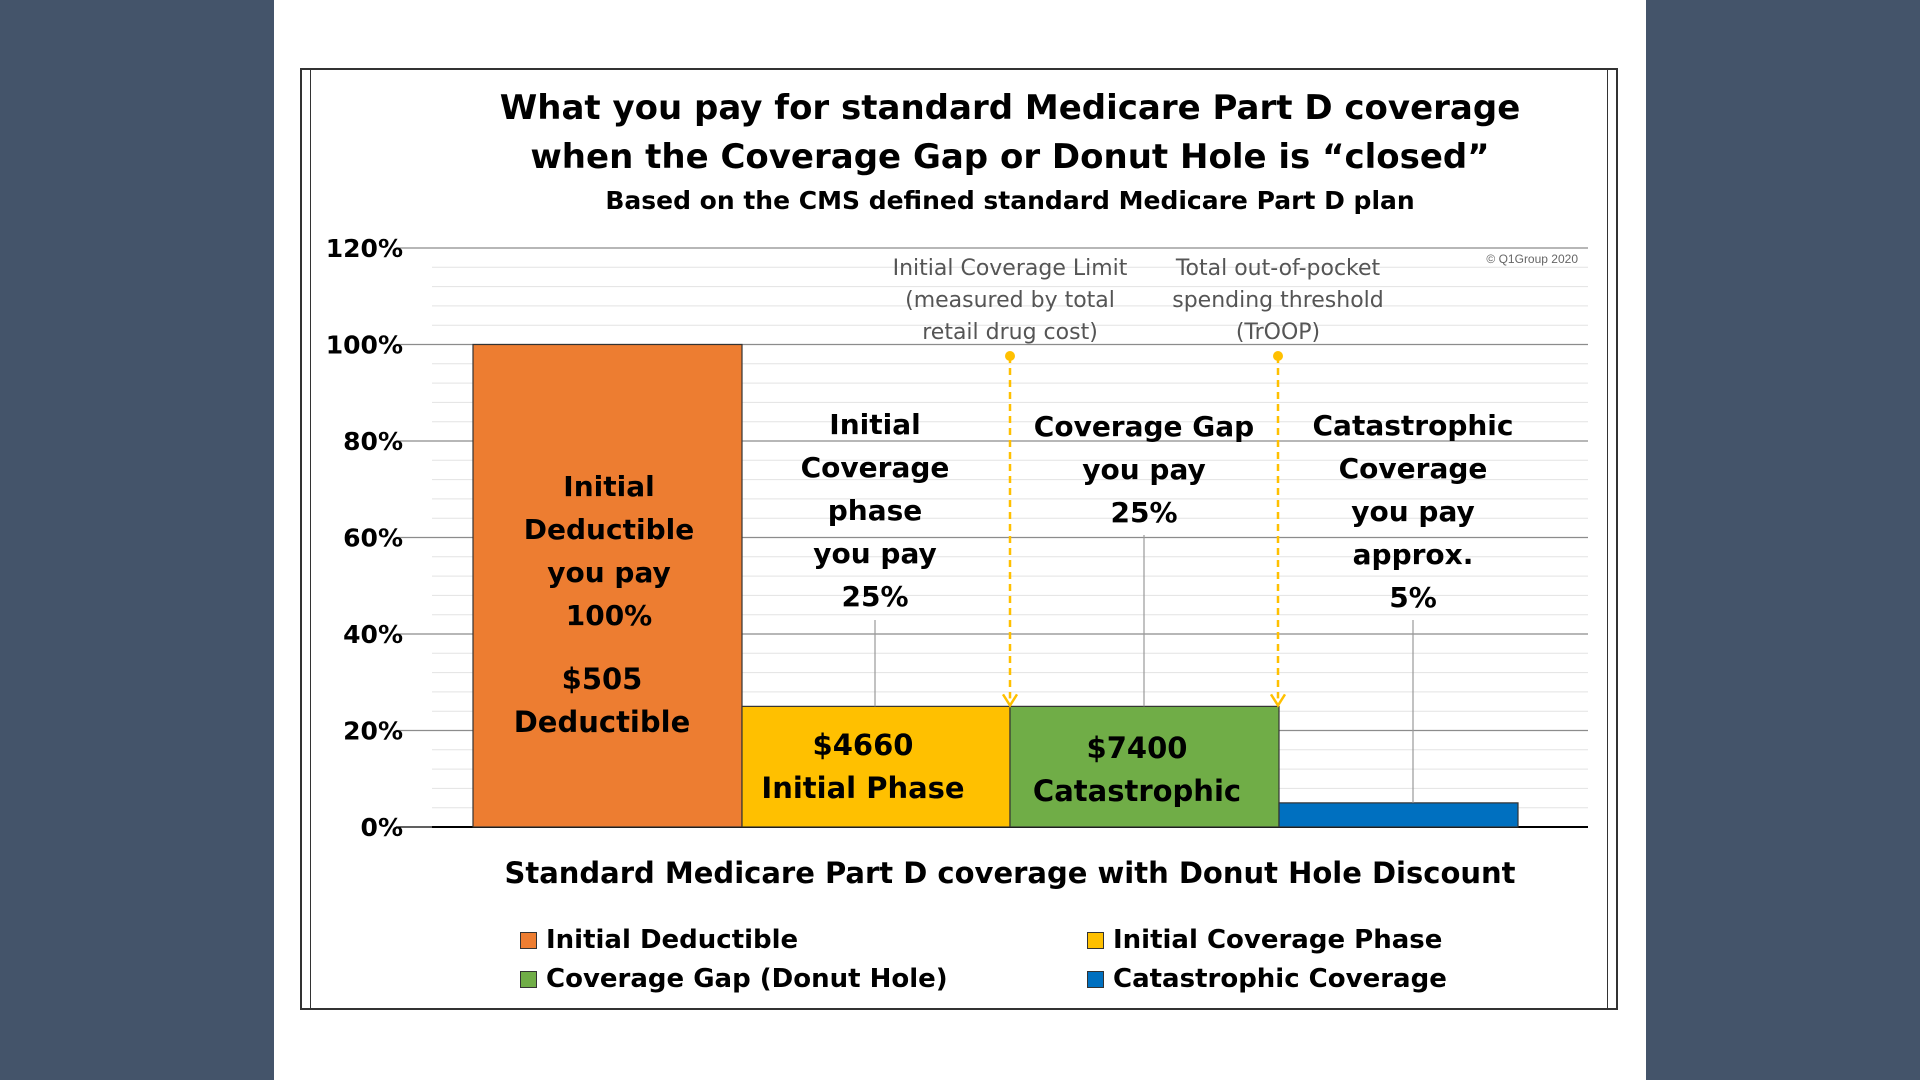 This screenshot has width=1920, height=1080. What do you see at coordinates (1144, 469) in the screenshot?
I see `coverage-gap-label: you pay` at bounding box center [1144, 469].